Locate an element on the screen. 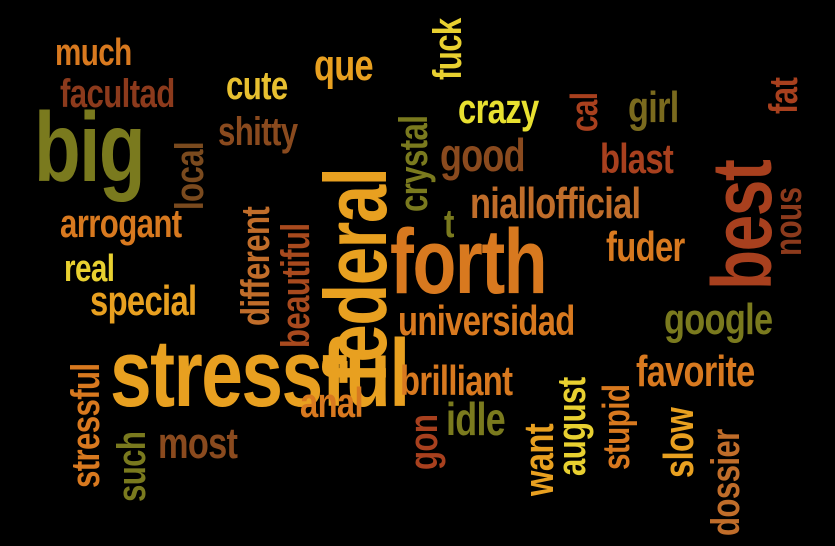 Image resolution: width=835 pixels, height=546 pixels. word-google: google is located at coordinates (718, 319).